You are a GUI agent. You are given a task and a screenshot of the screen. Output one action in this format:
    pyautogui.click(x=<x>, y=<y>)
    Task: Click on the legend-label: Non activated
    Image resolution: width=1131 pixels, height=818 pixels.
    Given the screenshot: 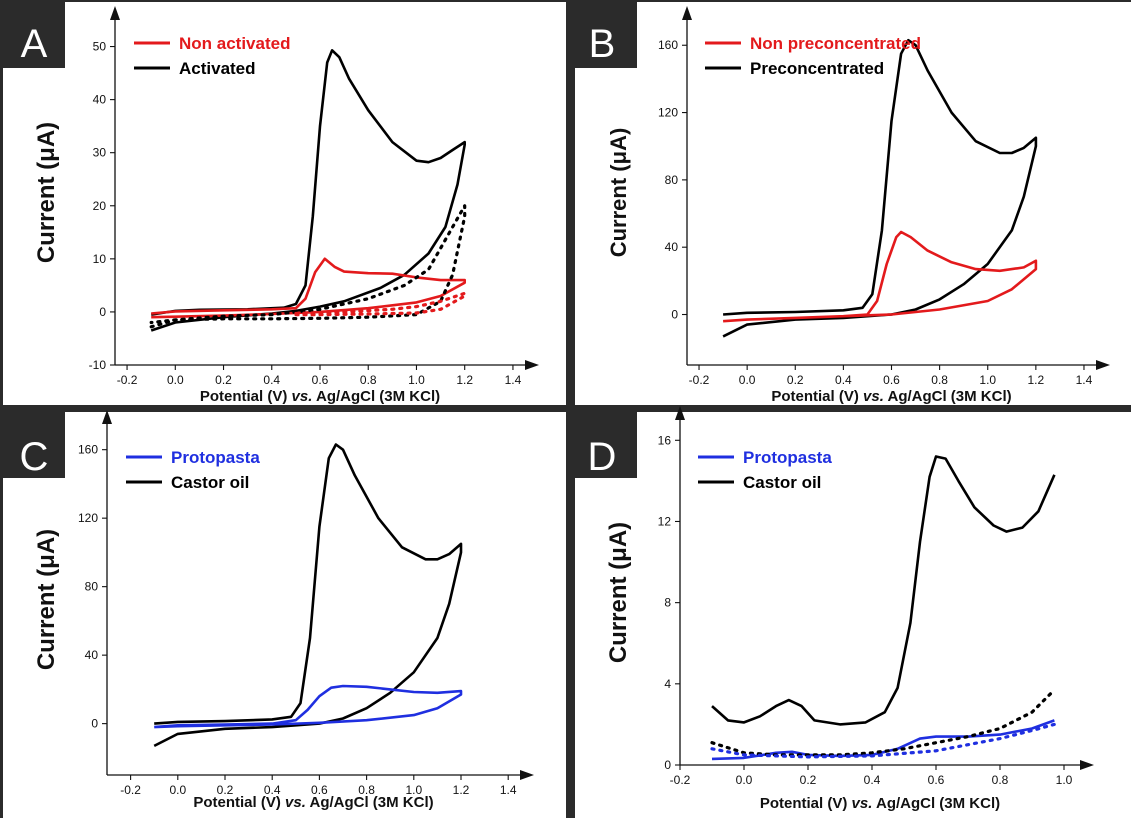 What is the action you would take?
    pyautogui.click(x=234, y=43)
    